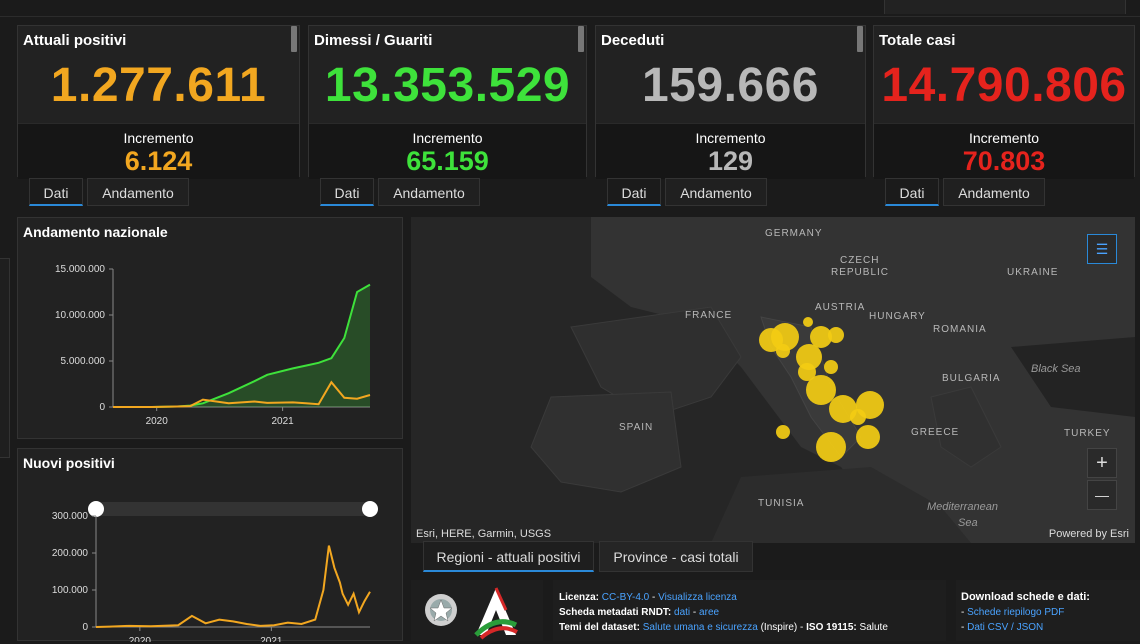  What do you see at coordinates (709, 612) in the screenshot?
I see `rndt-aree-link: aree` at bounding box center [709, 612].